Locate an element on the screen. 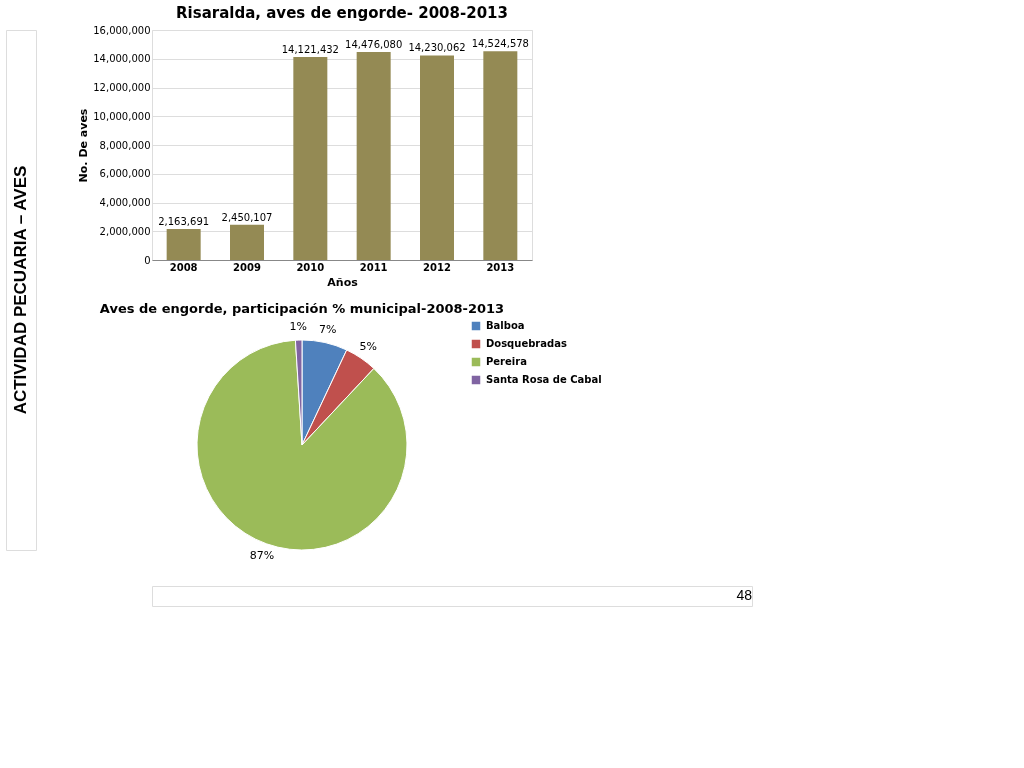 The height and width of the screenshot is (768, 1024). legend-label: Dosquebradas is located at coordinates (526, 343).